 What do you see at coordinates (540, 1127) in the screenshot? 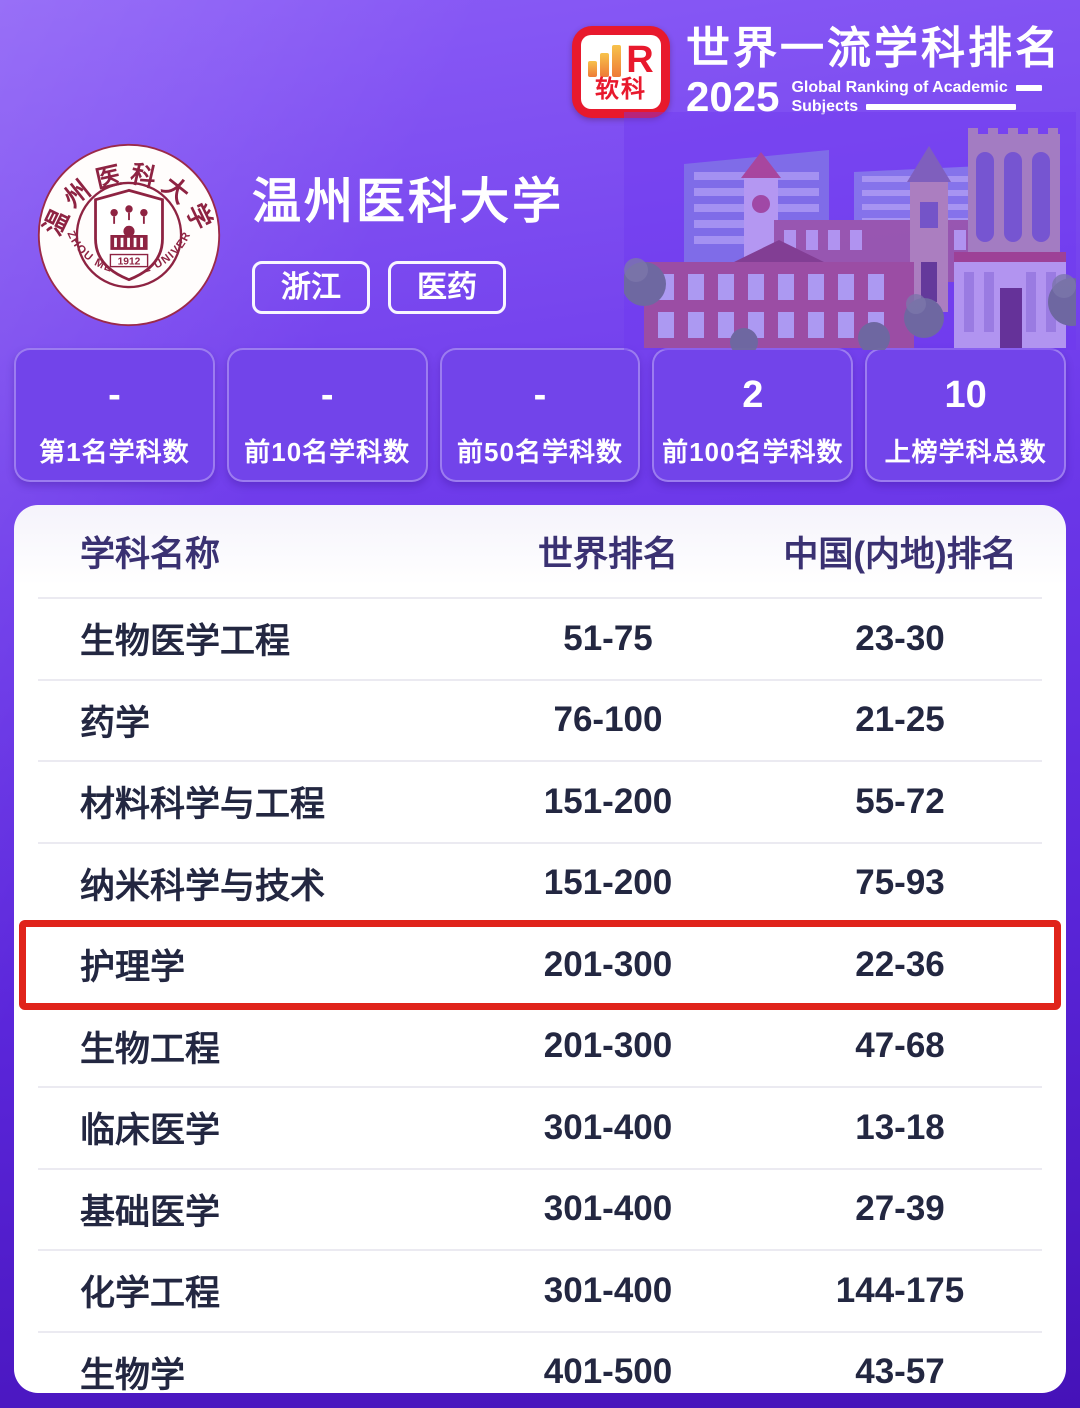
I see `table-row: 临床医学 301-400 13-18` at bounding box center [540, 1127].